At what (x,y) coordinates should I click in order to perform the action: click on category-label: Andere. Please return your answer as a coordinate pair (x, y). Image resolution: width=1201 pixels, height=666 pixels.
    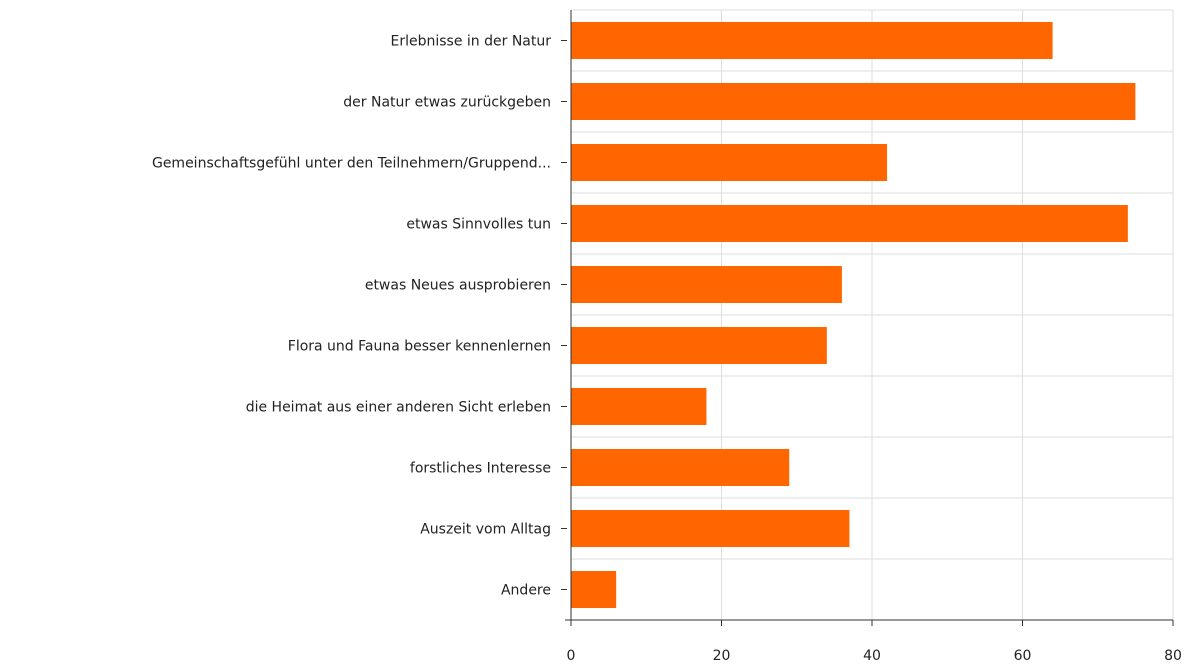
    Looking at the image, I should click on (526, 591).